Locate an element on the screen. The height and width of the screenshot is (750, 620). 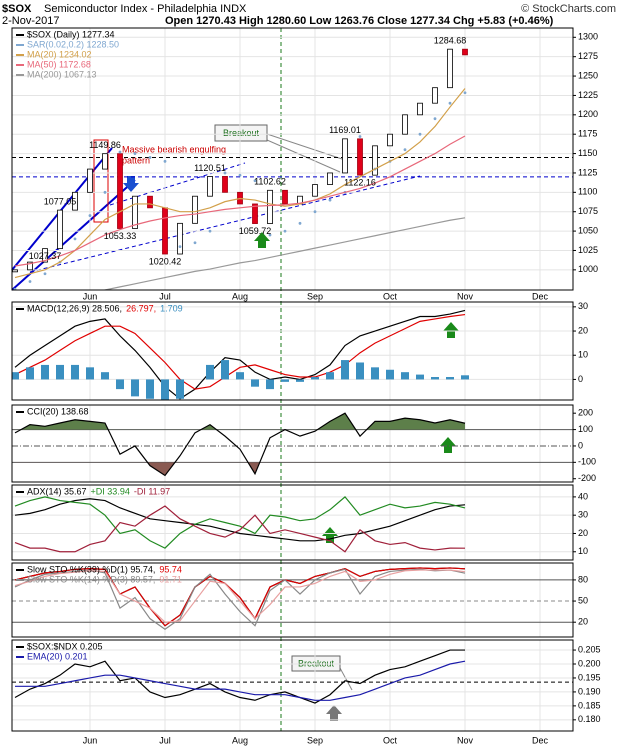
panel-frame is located at coordinates (292, 351).